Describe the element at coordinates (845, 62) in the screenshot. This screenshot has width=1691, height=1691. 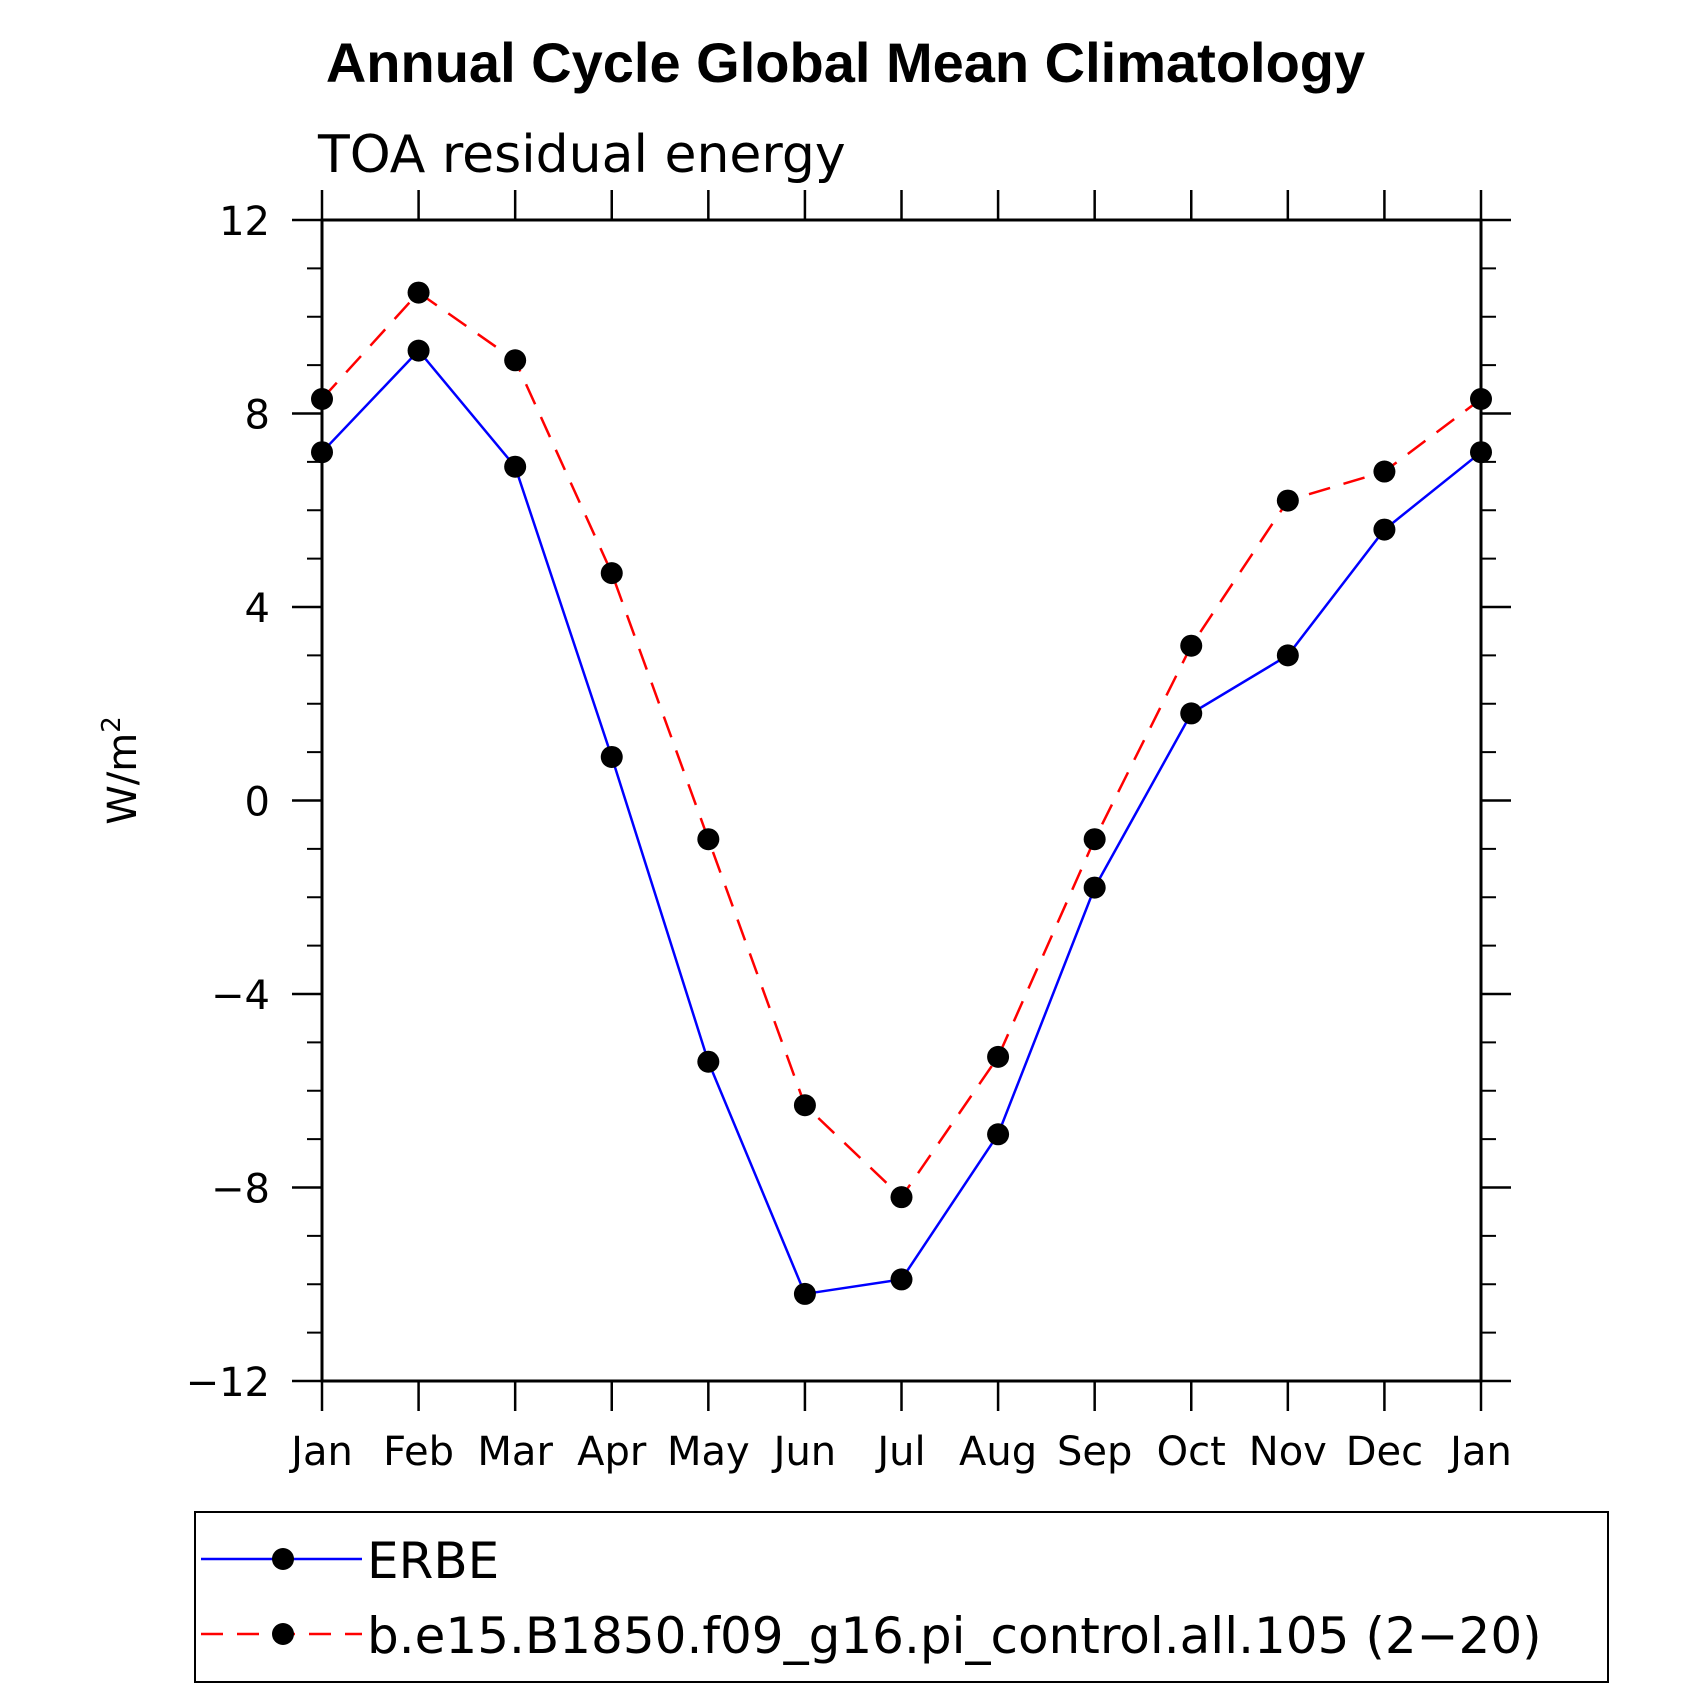
I see `chart-title: Annual Cycle Global Mean Climatology` at that location.